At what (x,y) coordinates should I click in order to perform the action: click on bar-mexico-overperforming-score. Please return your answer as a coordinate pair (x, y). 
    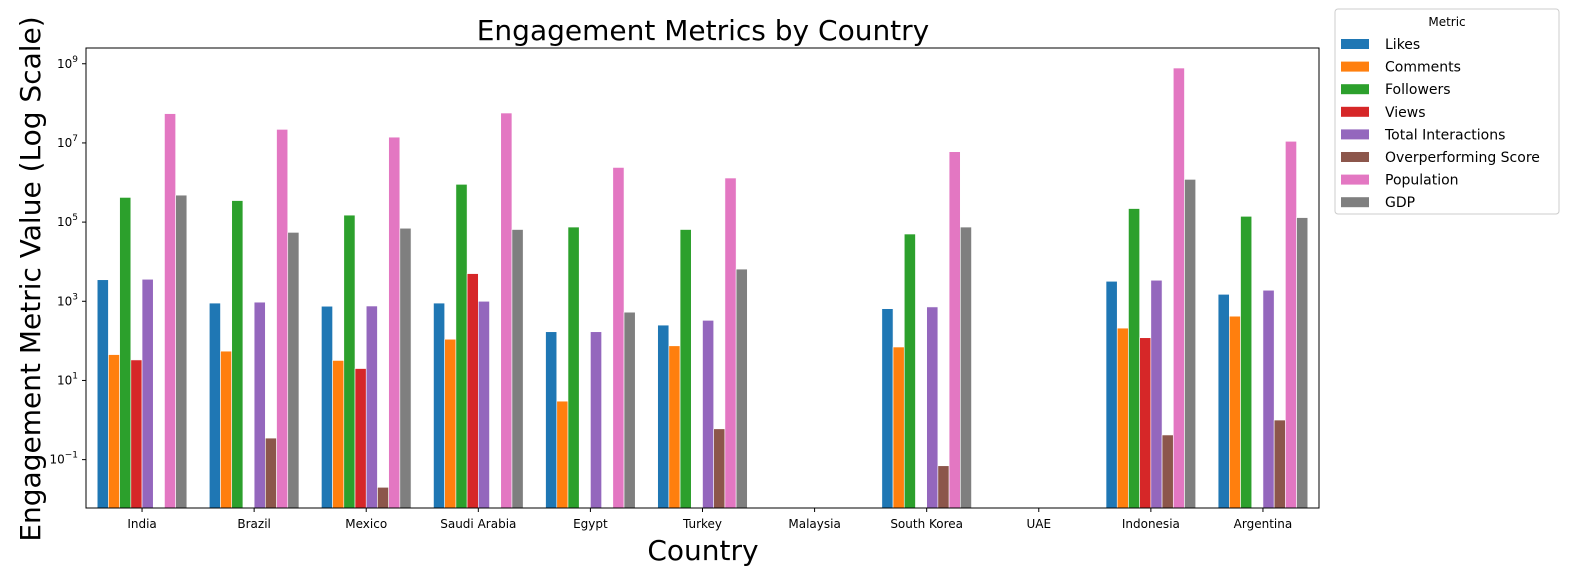
    Looking at the image, I should click on (383, 497).